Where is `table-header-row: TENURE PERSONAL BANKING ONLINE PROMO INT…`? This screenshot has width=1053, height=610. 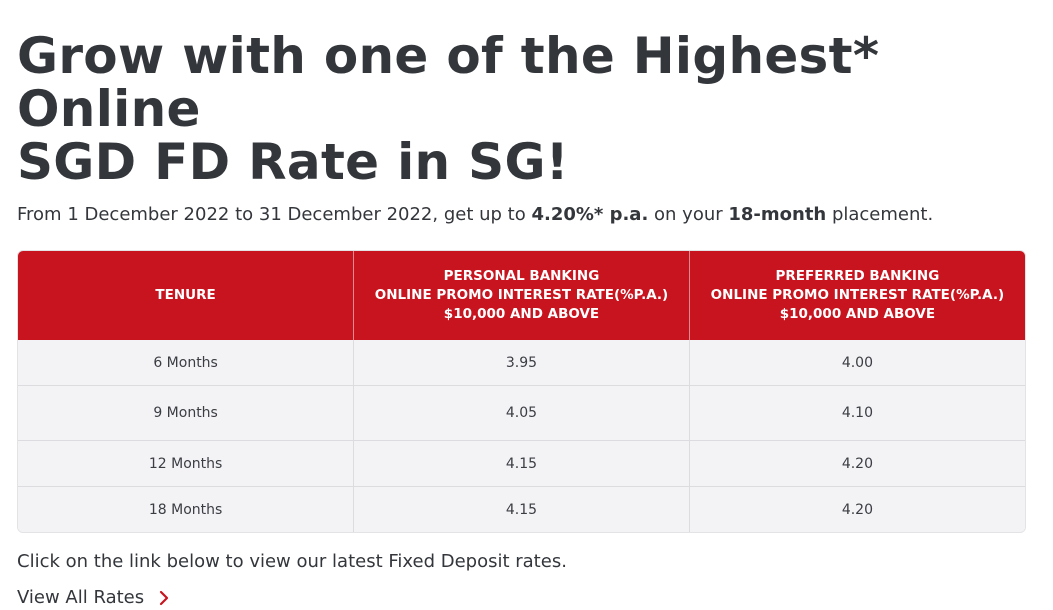
table-header-row: TENURE PERSONAL BANKING ONLINE PROMO INT… is located at coordinates (521, 295).